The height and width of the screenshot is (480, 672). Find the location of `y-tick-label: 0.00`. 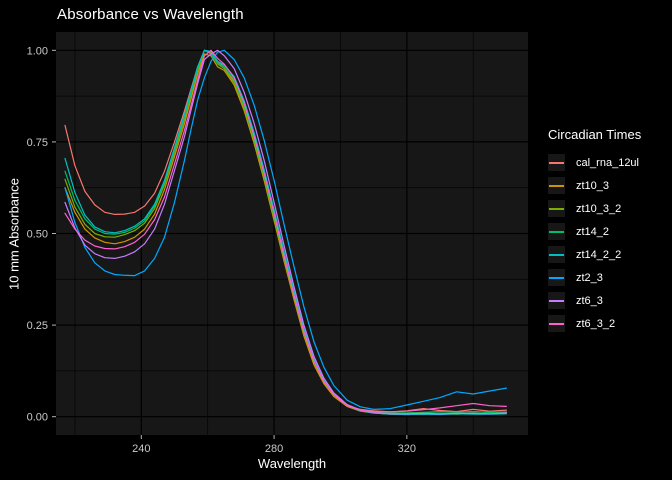

y-tick-label: 0.00 is located at coordinates (37, 418).